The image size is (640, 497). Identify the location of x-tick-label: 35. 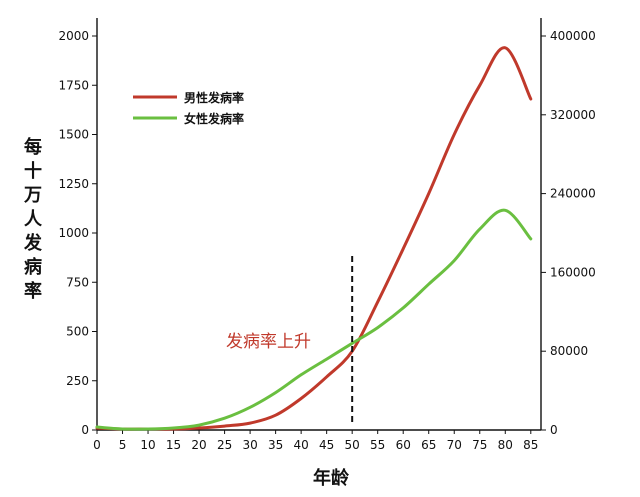
(275, 445).